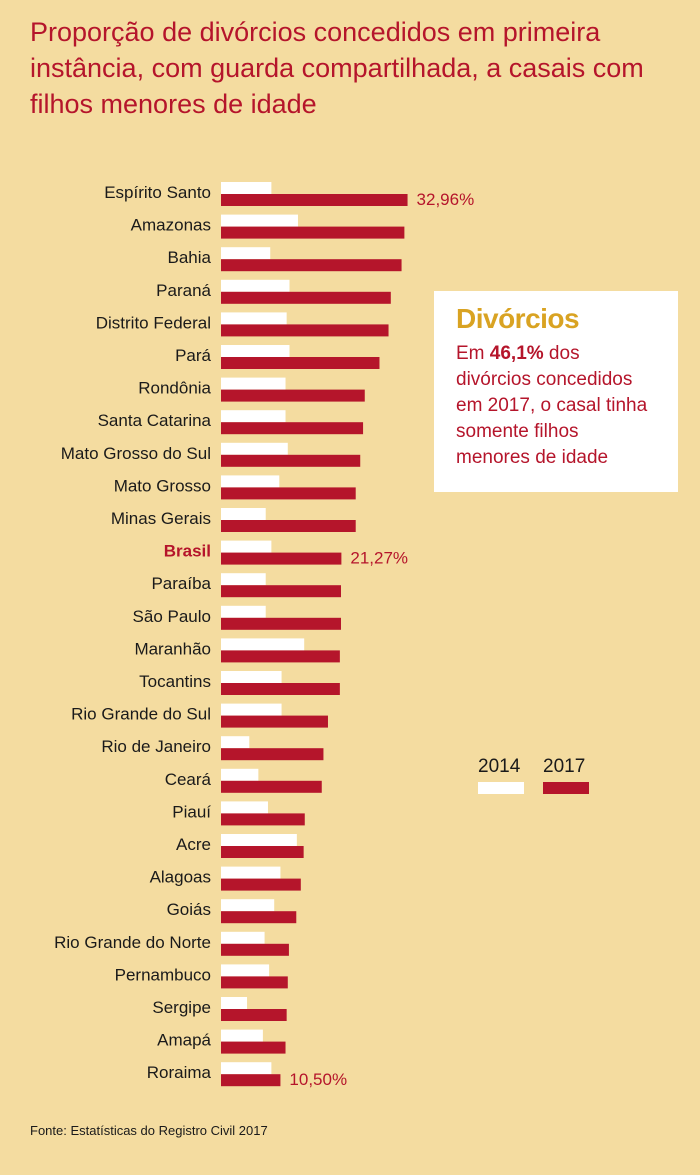  I want to click on category-label: Rio Grande do Norte, so click(132, 942).